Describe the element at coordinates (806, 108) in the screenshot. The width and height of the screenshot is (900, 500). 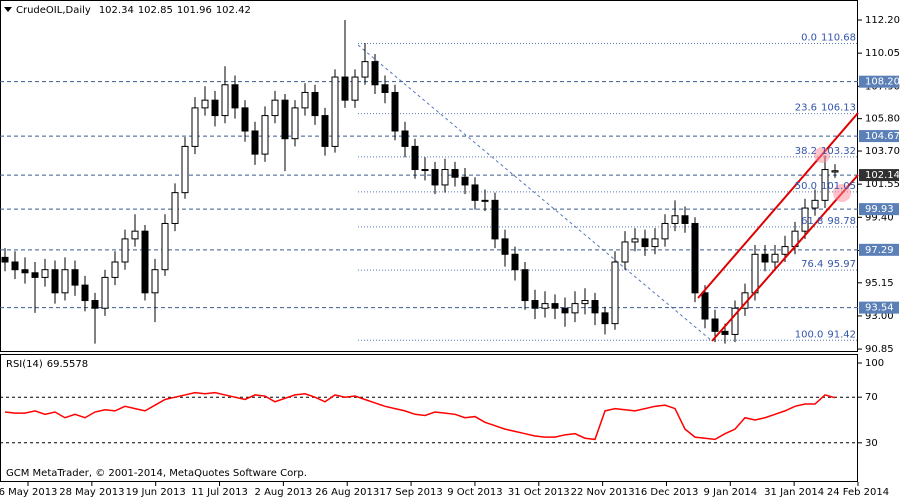
I see `fib-level: 23.6` at that location.